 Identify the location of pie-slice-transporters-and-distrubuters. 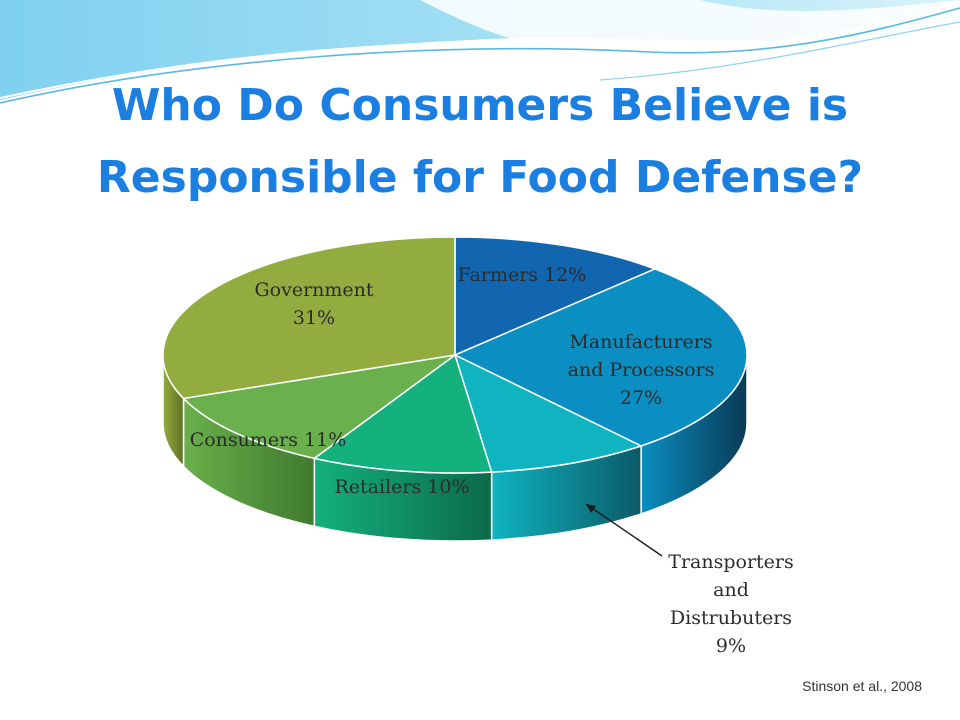
(548, 413).